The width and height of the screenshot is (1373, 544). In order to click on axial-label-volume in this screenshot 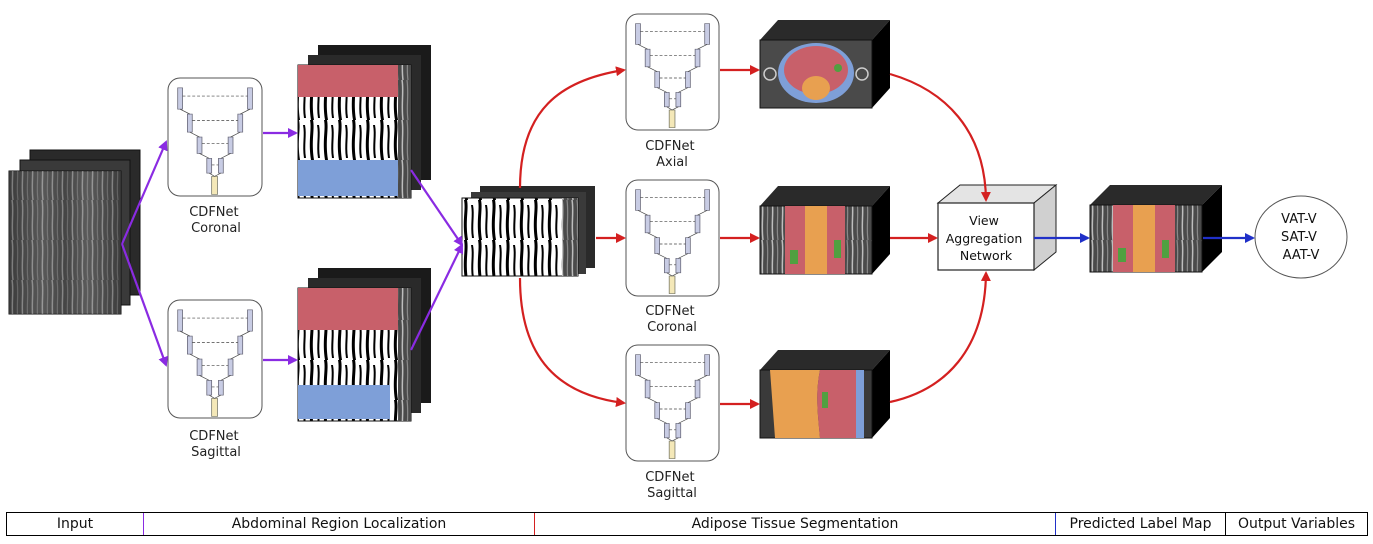, I will do `click(824, 64)`.